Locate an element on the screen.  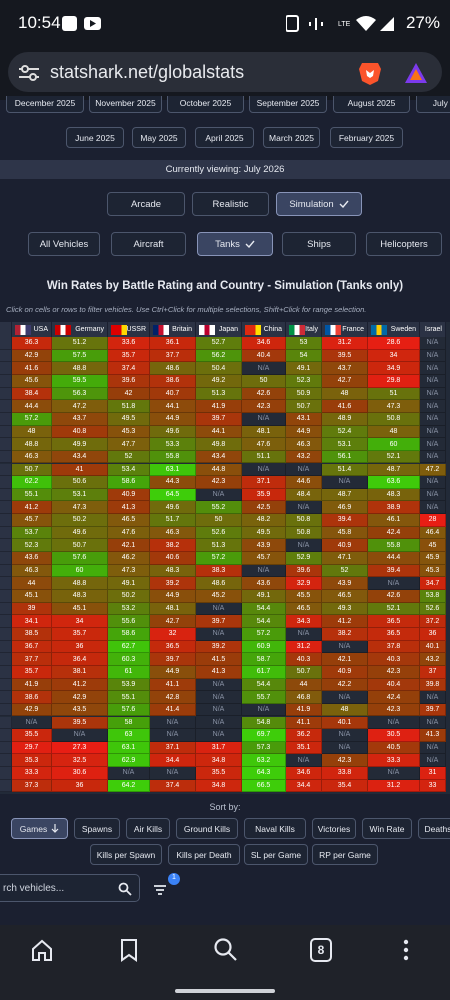
menu-icon is located at coordinates (406, 950).